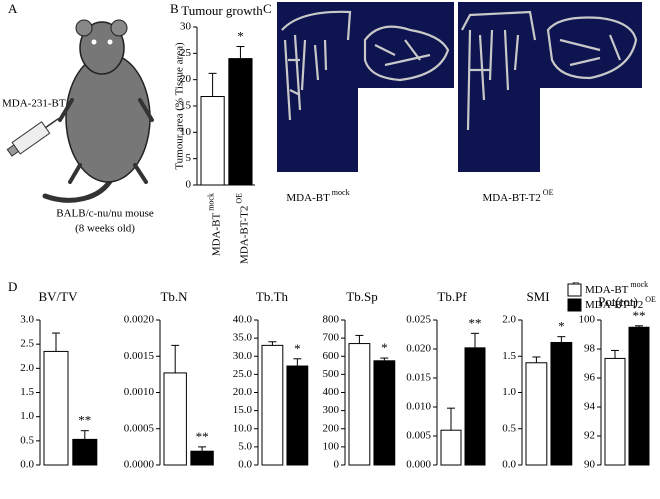 The image size is (660, 499). What do you see at coordinates (650, 299) in the screenshot?
I see `legend-label-sup: OE` at bounding box center [650, 299].